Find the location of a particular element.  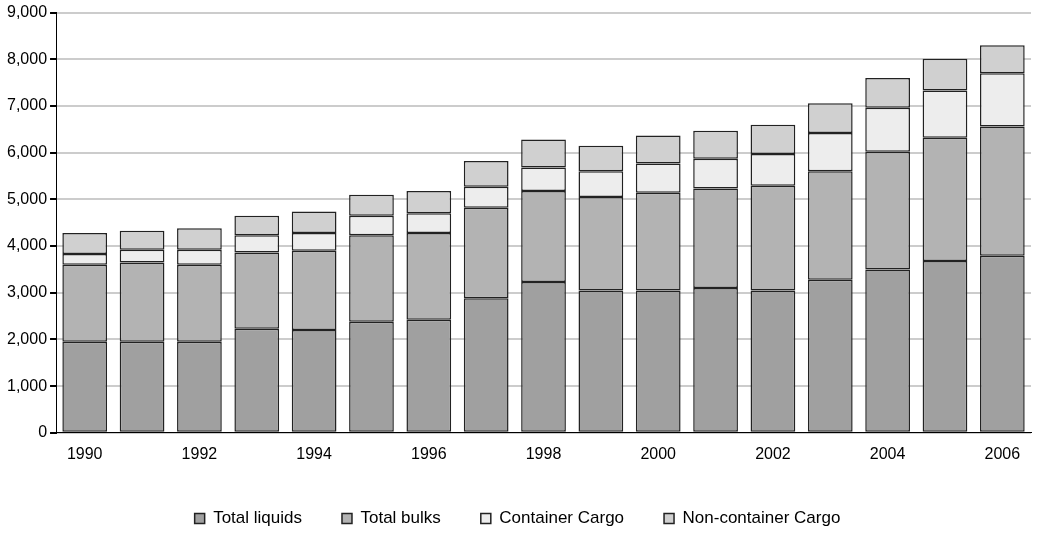

x-tick-label: 1992 is located at coordinates (199, 453).